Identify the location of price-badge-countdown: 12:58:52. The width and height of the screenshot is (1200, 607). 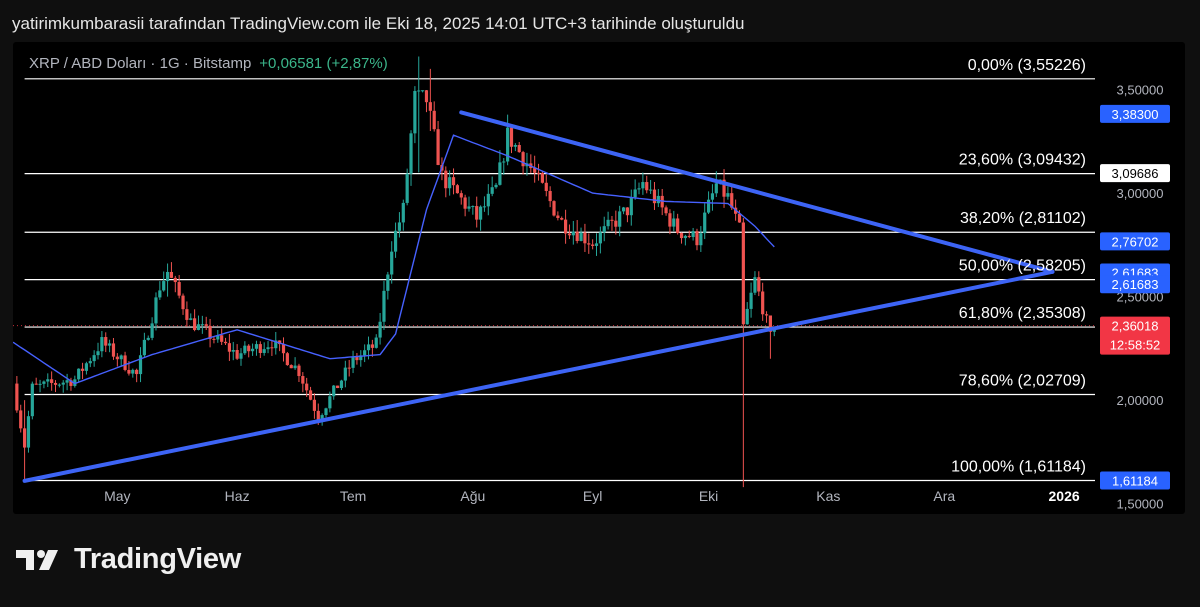
(1135, 345).